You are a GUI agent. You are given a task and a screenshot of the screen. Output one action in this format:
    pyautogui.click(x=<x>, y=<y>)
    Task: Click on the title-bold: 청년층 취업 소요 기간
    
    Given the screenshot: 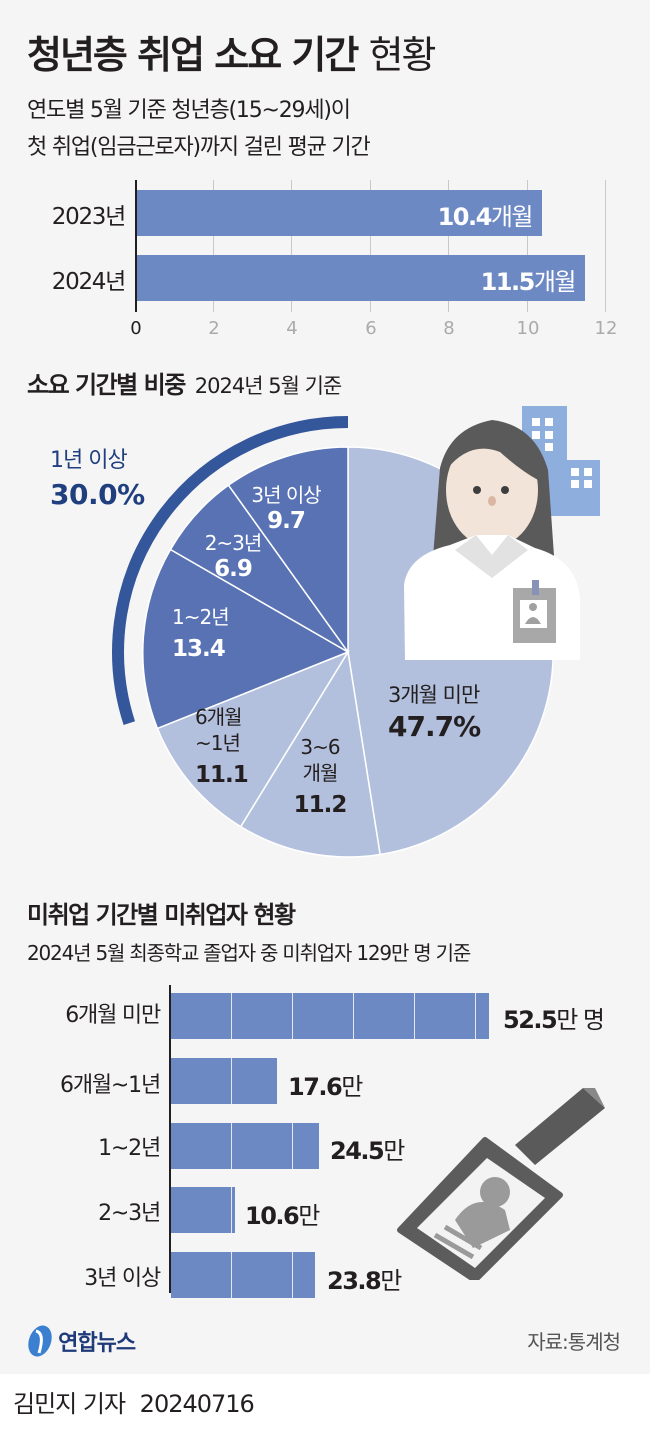 What is the action you would take?
    pyautogui.click(x=193, y=55)
    